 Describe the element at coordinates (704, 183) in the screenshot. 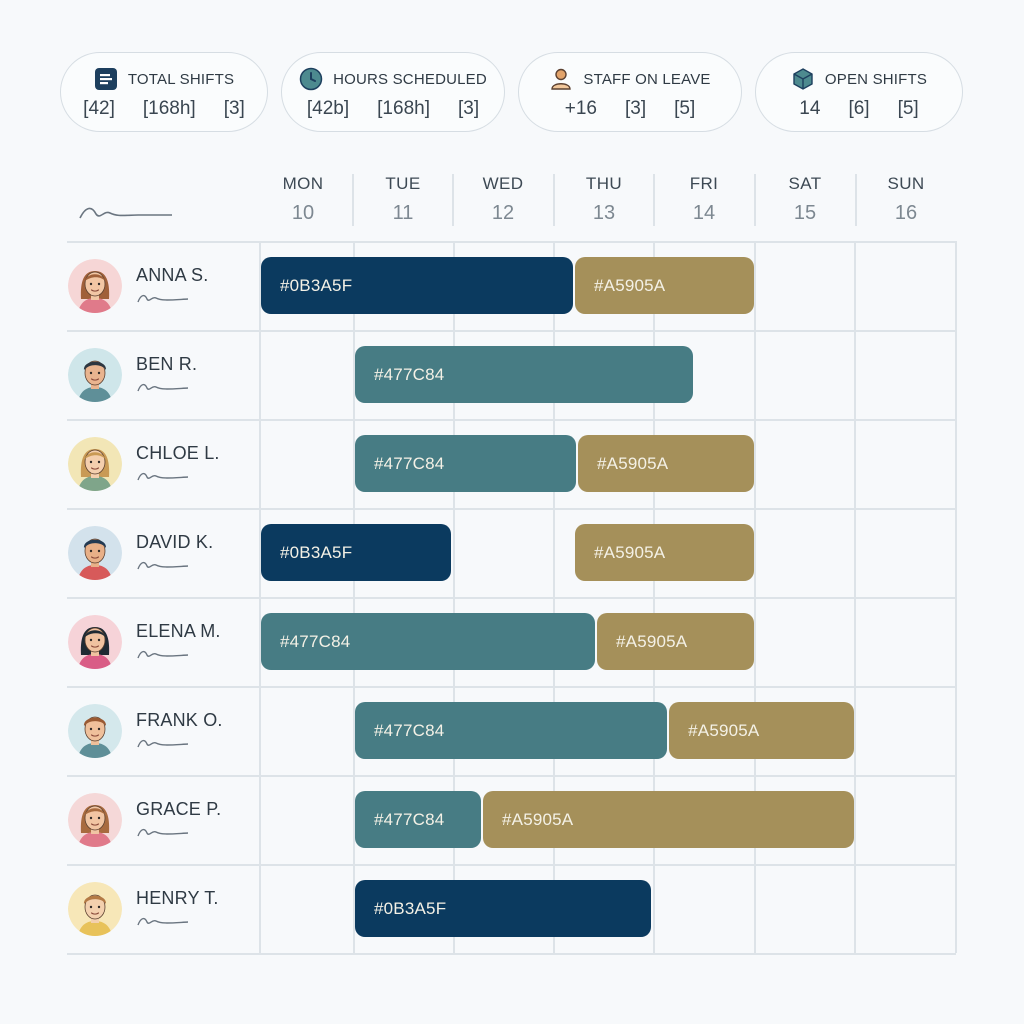

I see `day-name: FRI` at that location.